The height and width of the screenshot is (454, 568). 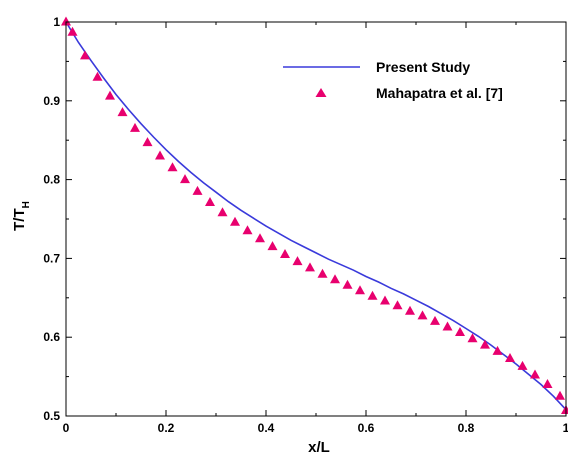 What do you see at coordinates (439, 93) in the screenshot?
I see `legend-label-mahapatra: Mahapatra et al. [7]` at bounding box center [439, 93].